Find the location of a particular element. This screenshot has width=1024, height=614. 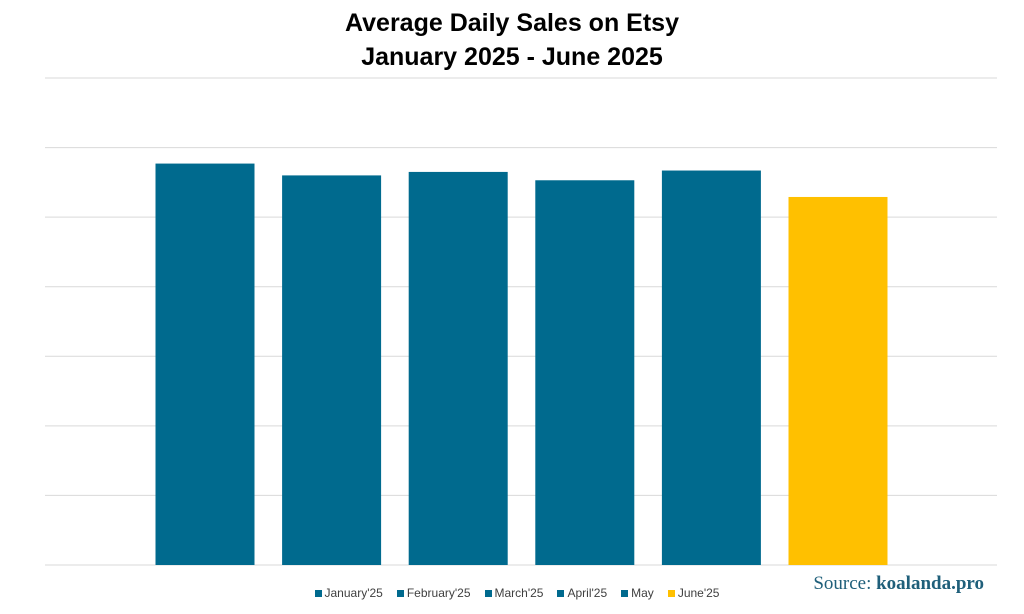

source-credit: Source: koalanda.pro is located at coordinates (898, 584).